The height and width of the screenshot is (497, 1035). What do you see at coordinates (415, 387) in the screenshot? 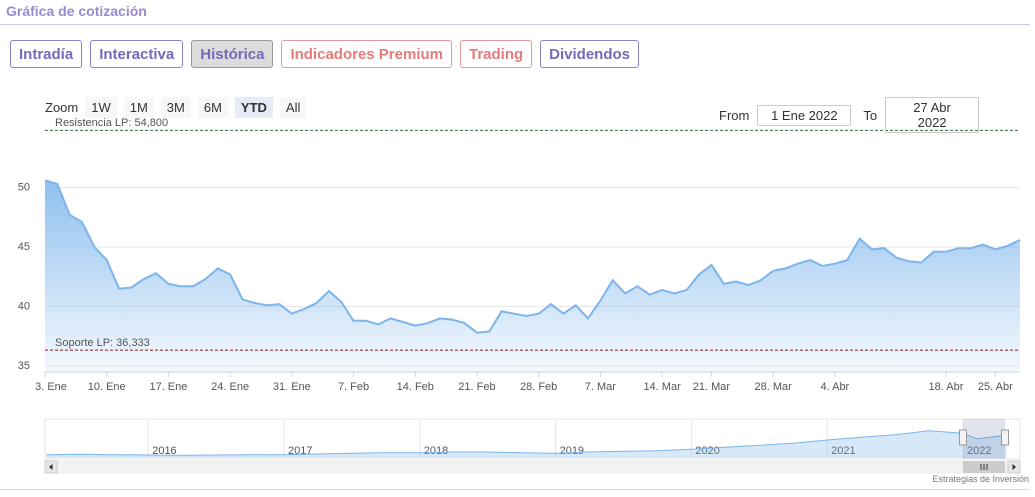
I see `x-tick-label: 14. Feb` at bounding box center [415, 387].